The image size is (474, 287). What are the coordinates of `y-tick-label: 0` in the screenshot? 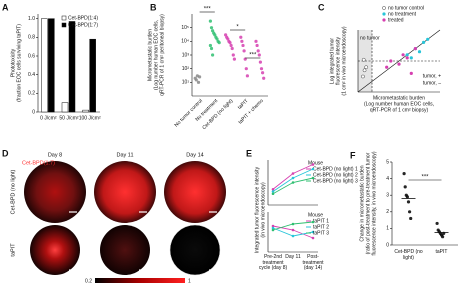 It's located at (33, 112).